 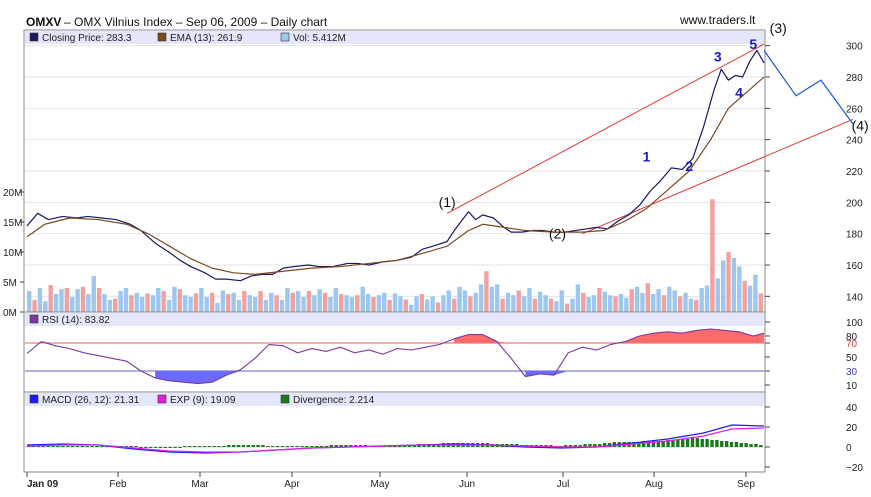 I want to click on x-axis: Jan 09 Feb Mar Apr May Jun Jul Aug Sep, so click(x=390, y=481).